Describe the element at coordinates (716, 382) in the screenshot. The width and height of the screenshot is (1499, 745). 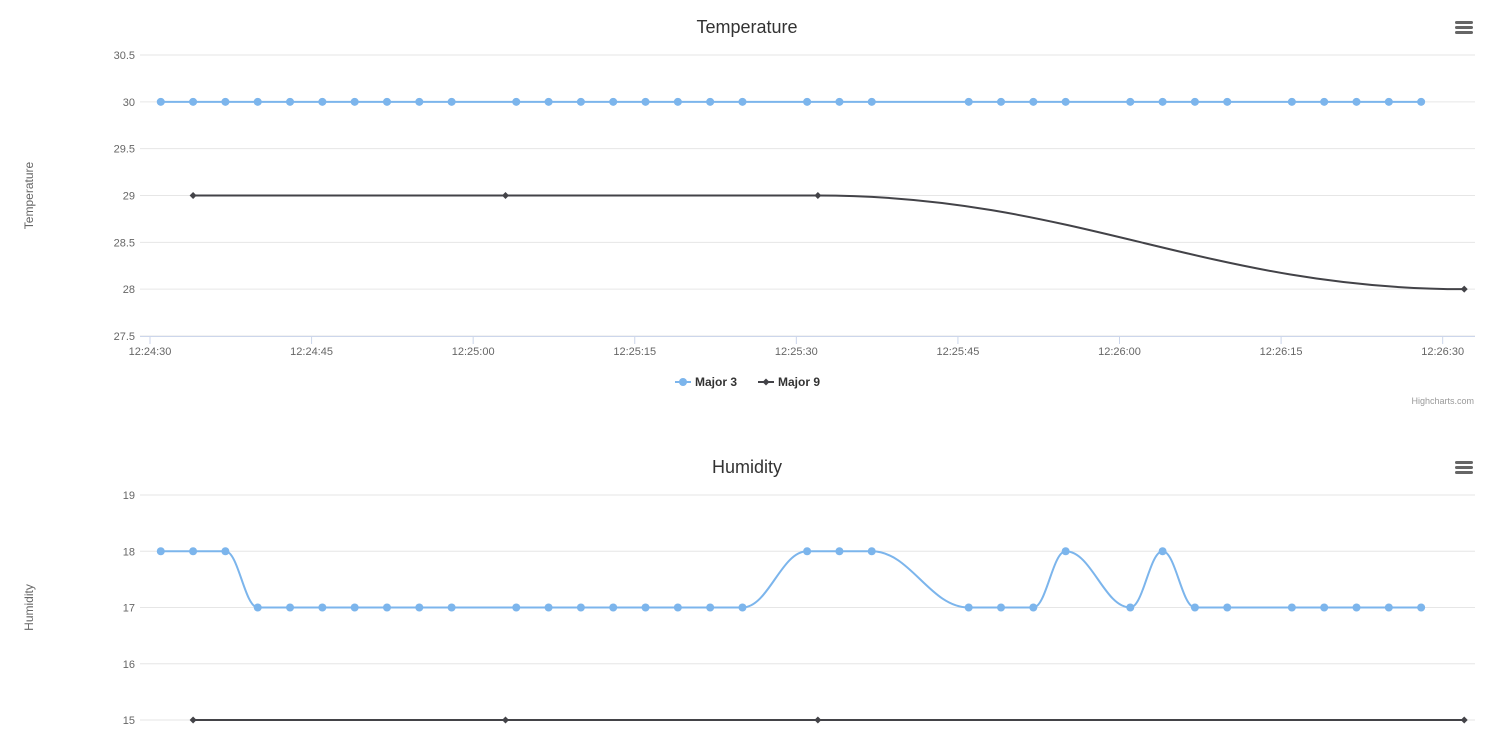
I see `legend-label: Major 3` at that location.